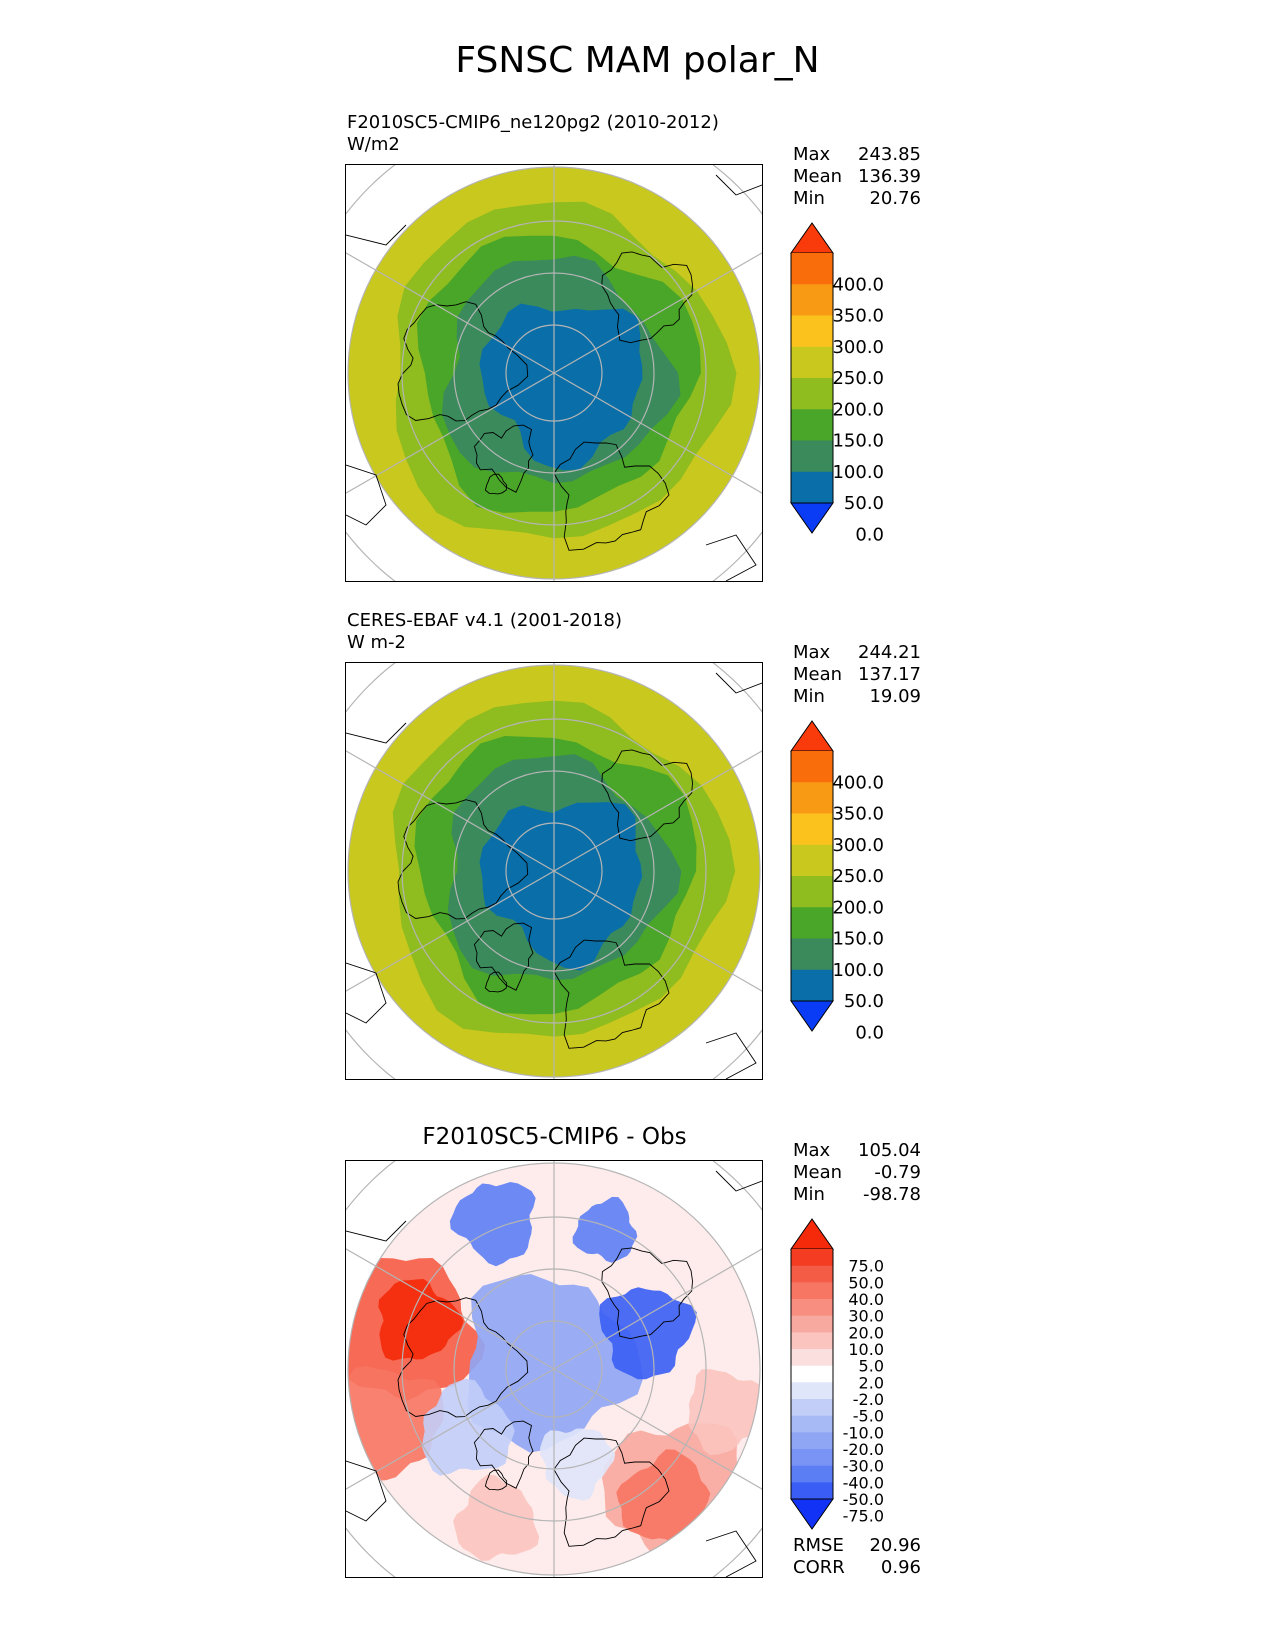 The height and width of the screenshot is (1650, 1275). Describe the element at coordinates (484, 632) in the screenshot. I see `panel2-subtitle-block: CERES-EBAF v4.1 (2001-2018) W m-2` at that location.